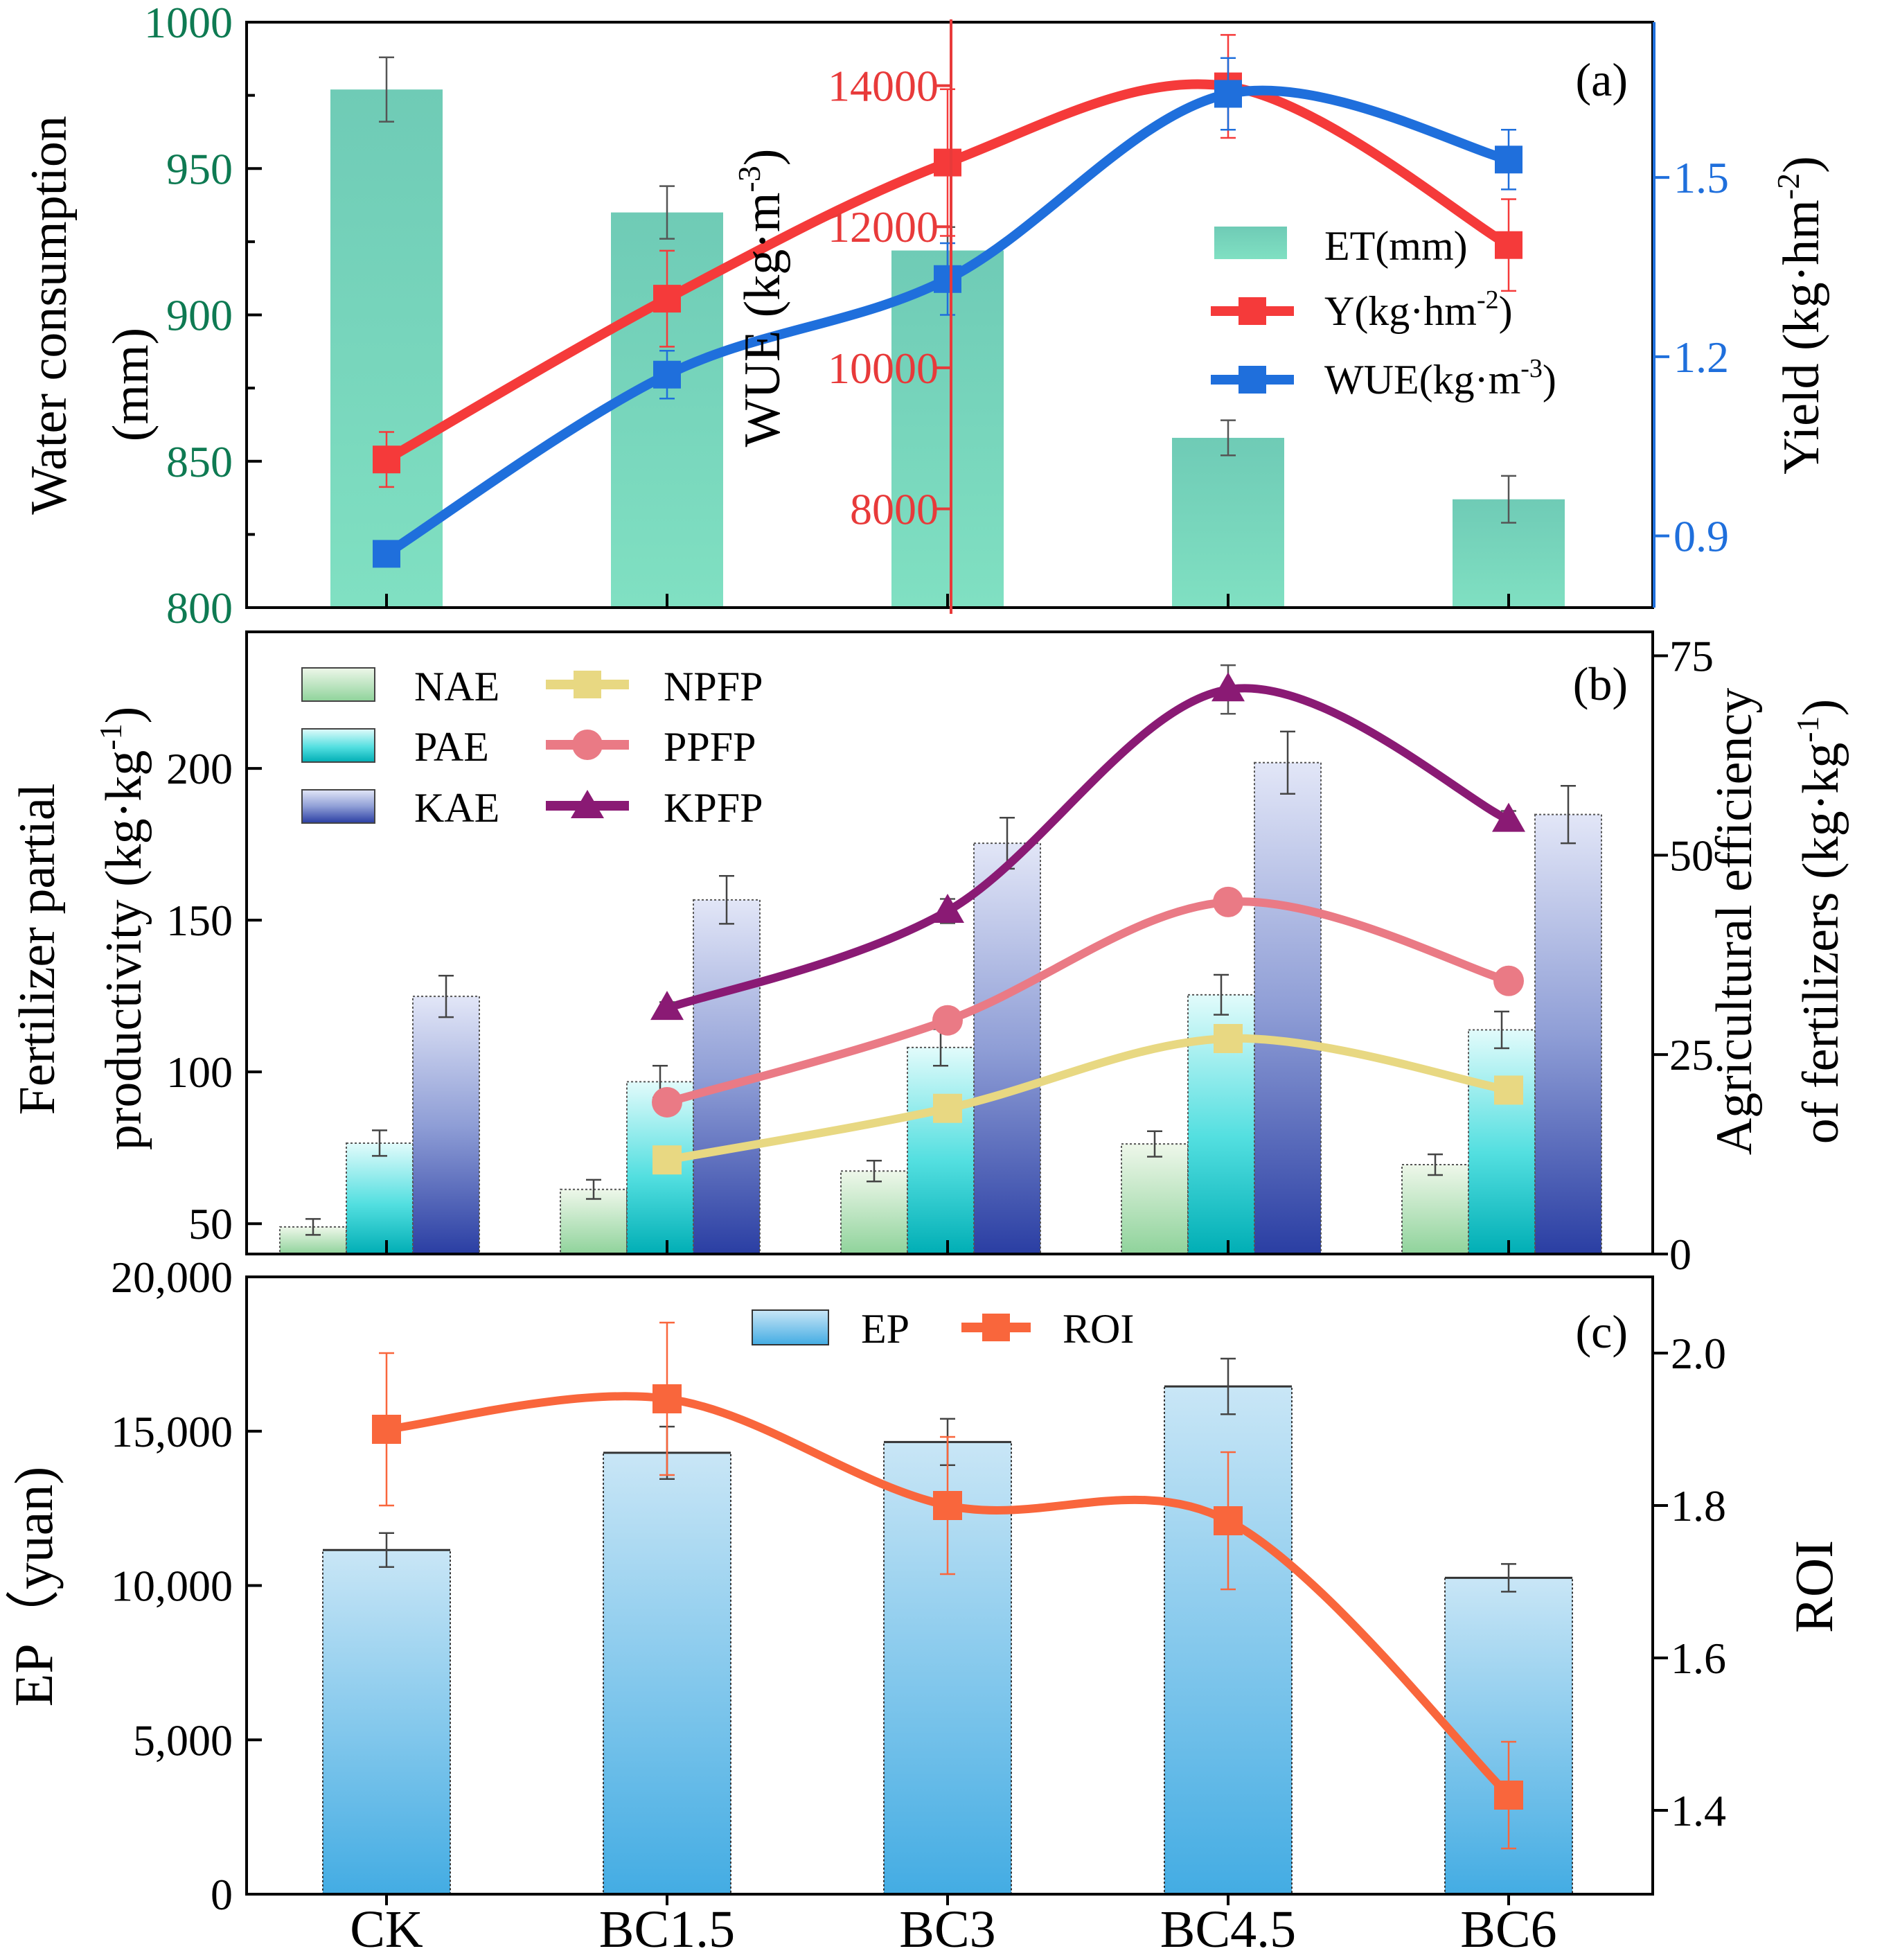 This screenshot has width=1891, height=1960. I want to click on legend-y-label: Y(kg·hm-2), so click(1418, 309).